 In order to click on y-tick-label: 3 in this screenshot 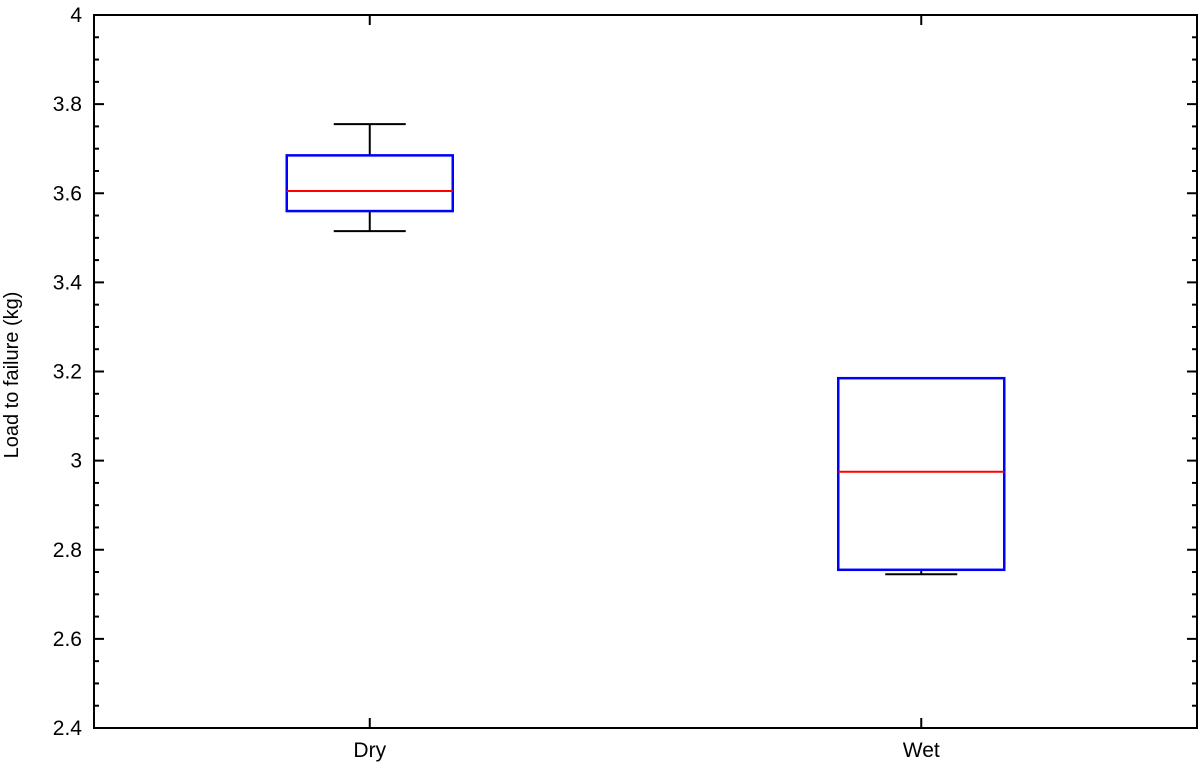, I will do `click(76, 461)`.